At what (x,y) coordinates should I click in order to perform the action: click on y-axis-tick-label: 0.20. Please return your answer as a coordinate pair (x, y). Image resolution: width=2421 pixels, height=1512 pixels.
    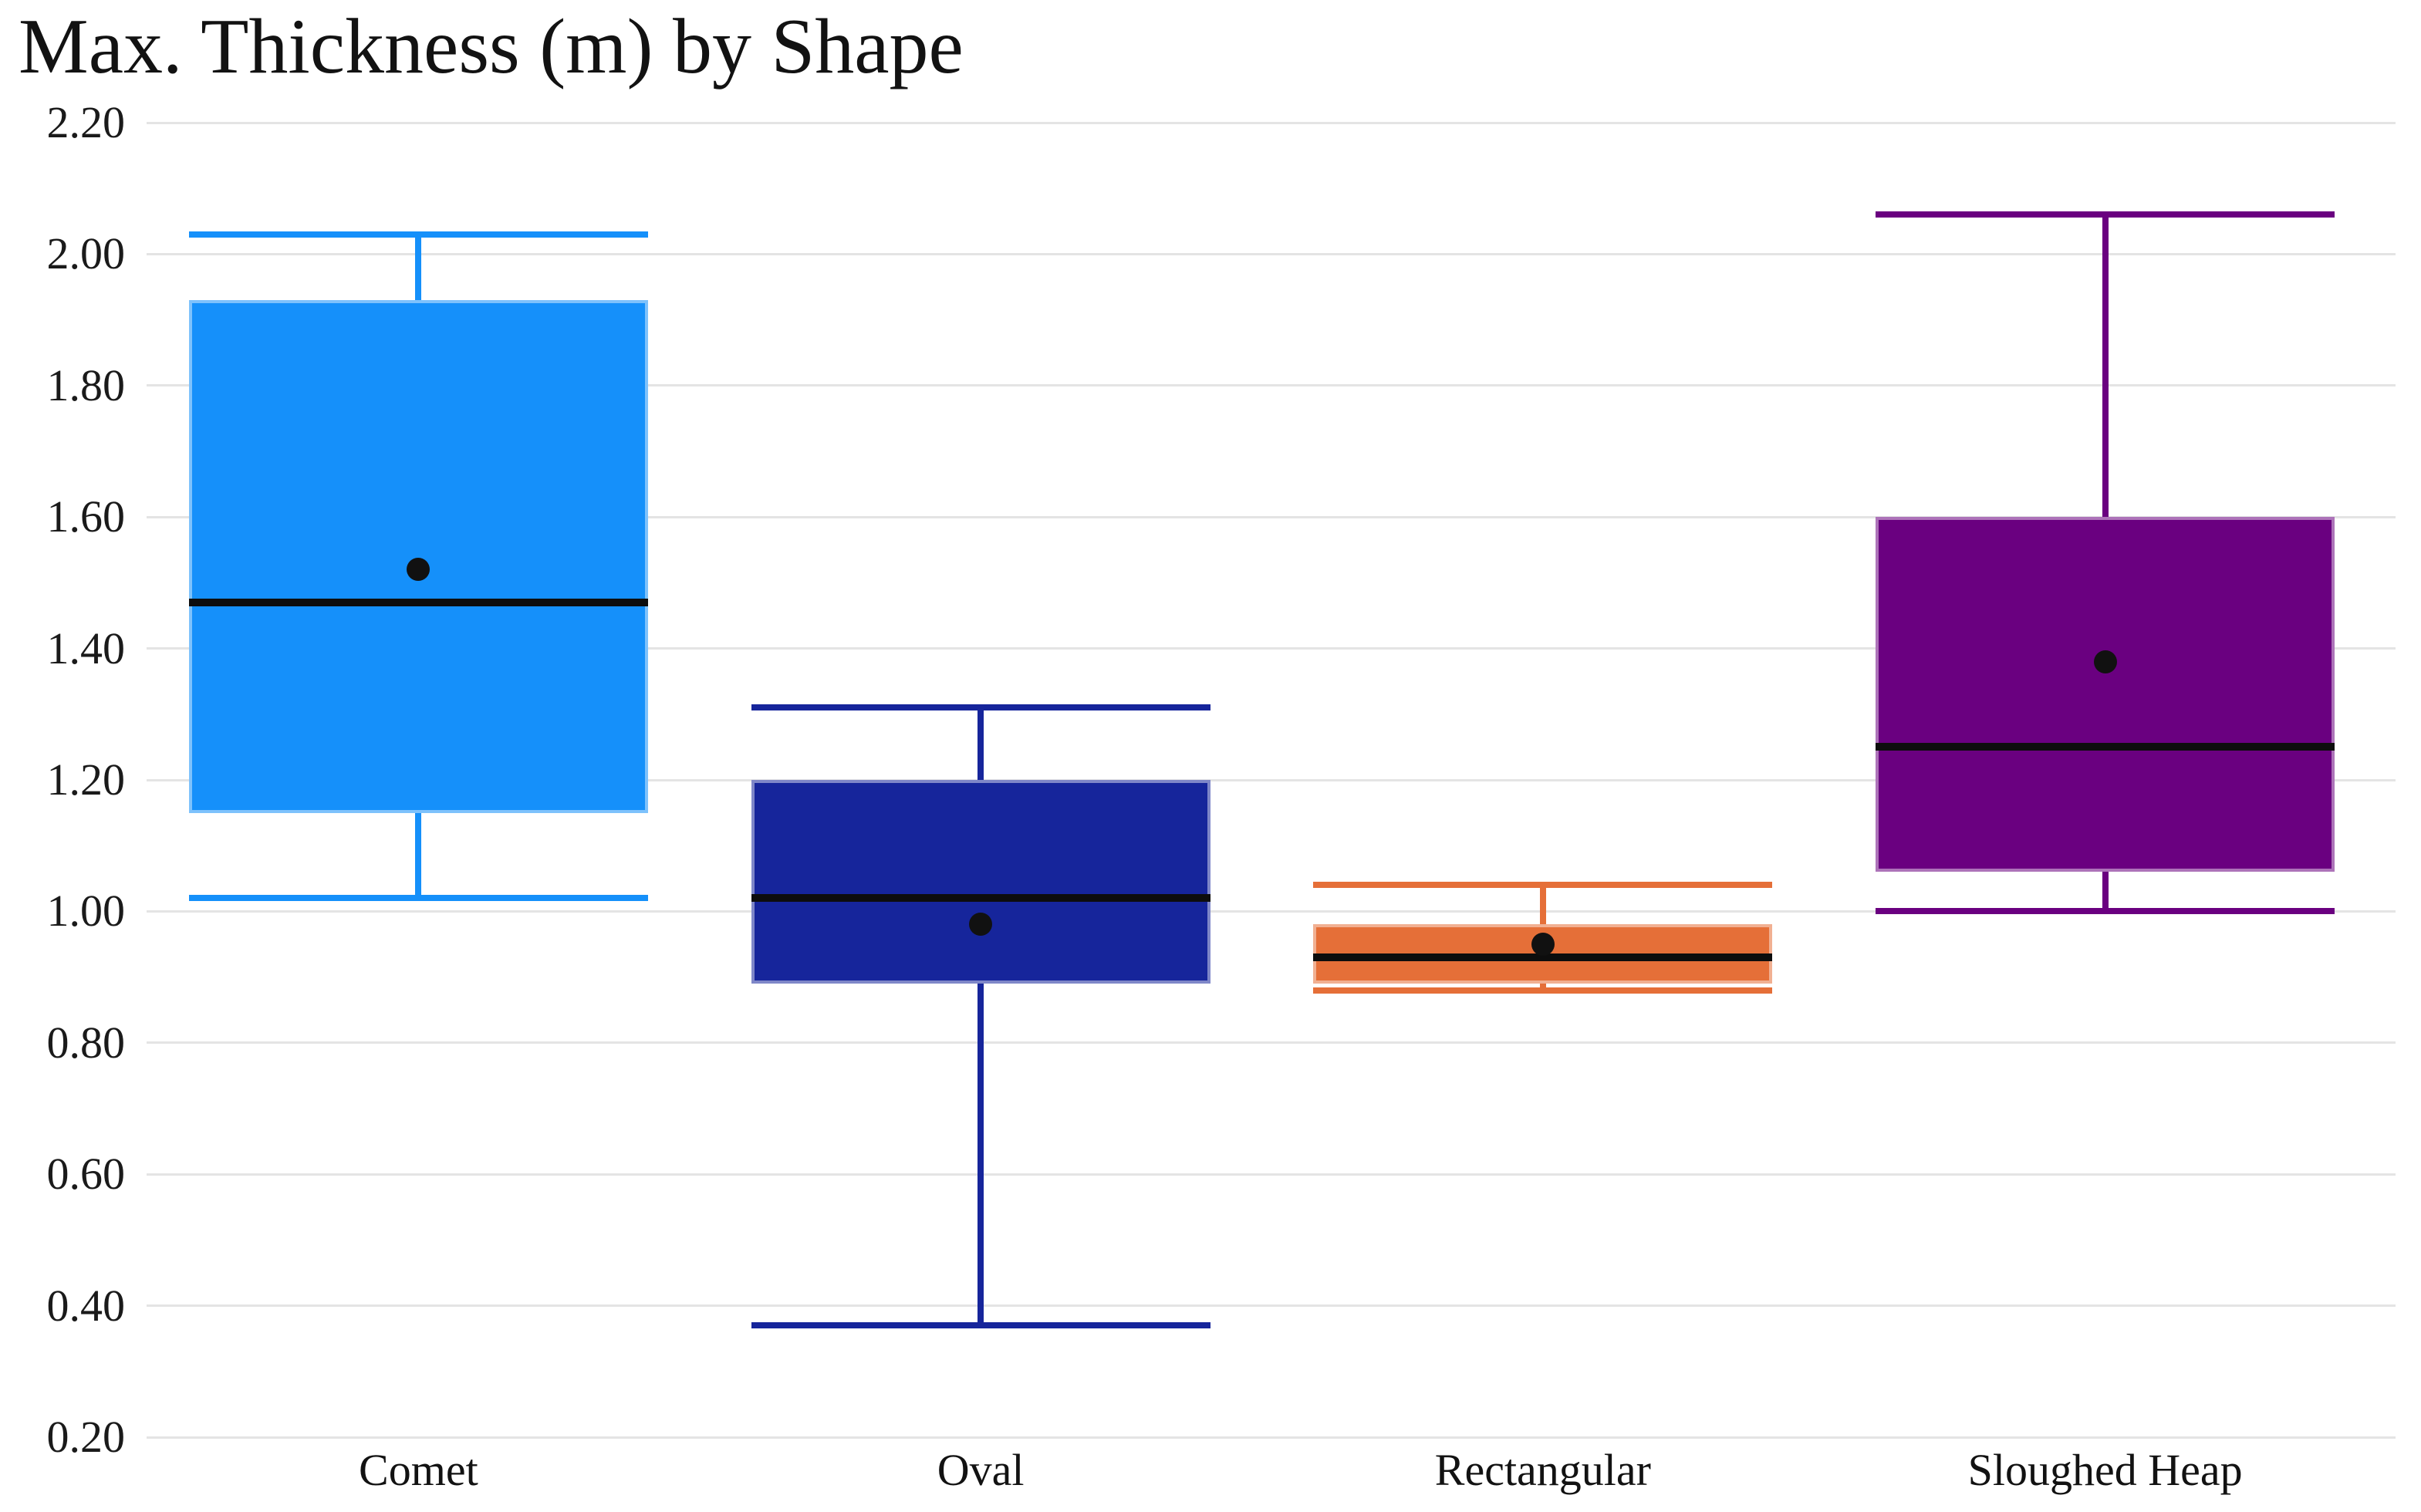
    Looking at the image, I should click on (86, 1437).